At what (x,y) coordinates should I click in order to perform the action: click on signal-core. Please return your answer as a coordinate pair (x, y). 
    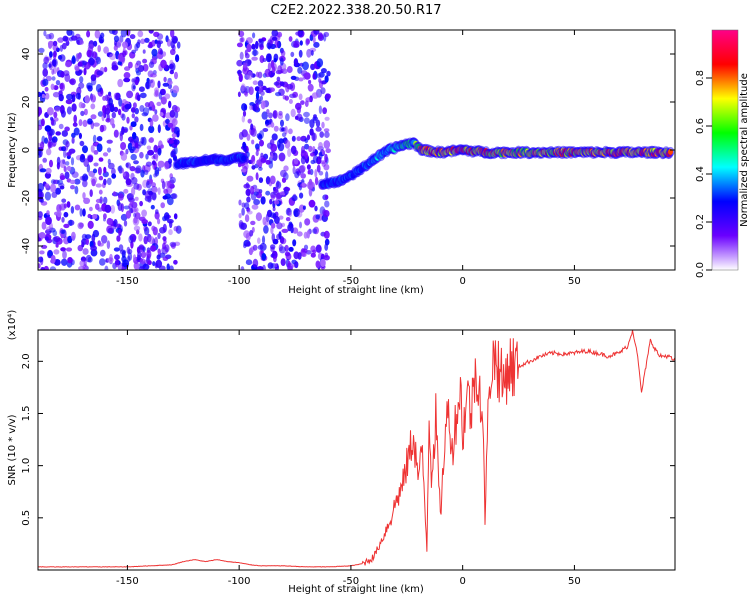
    Looking at the image, I should click on (244, 158).